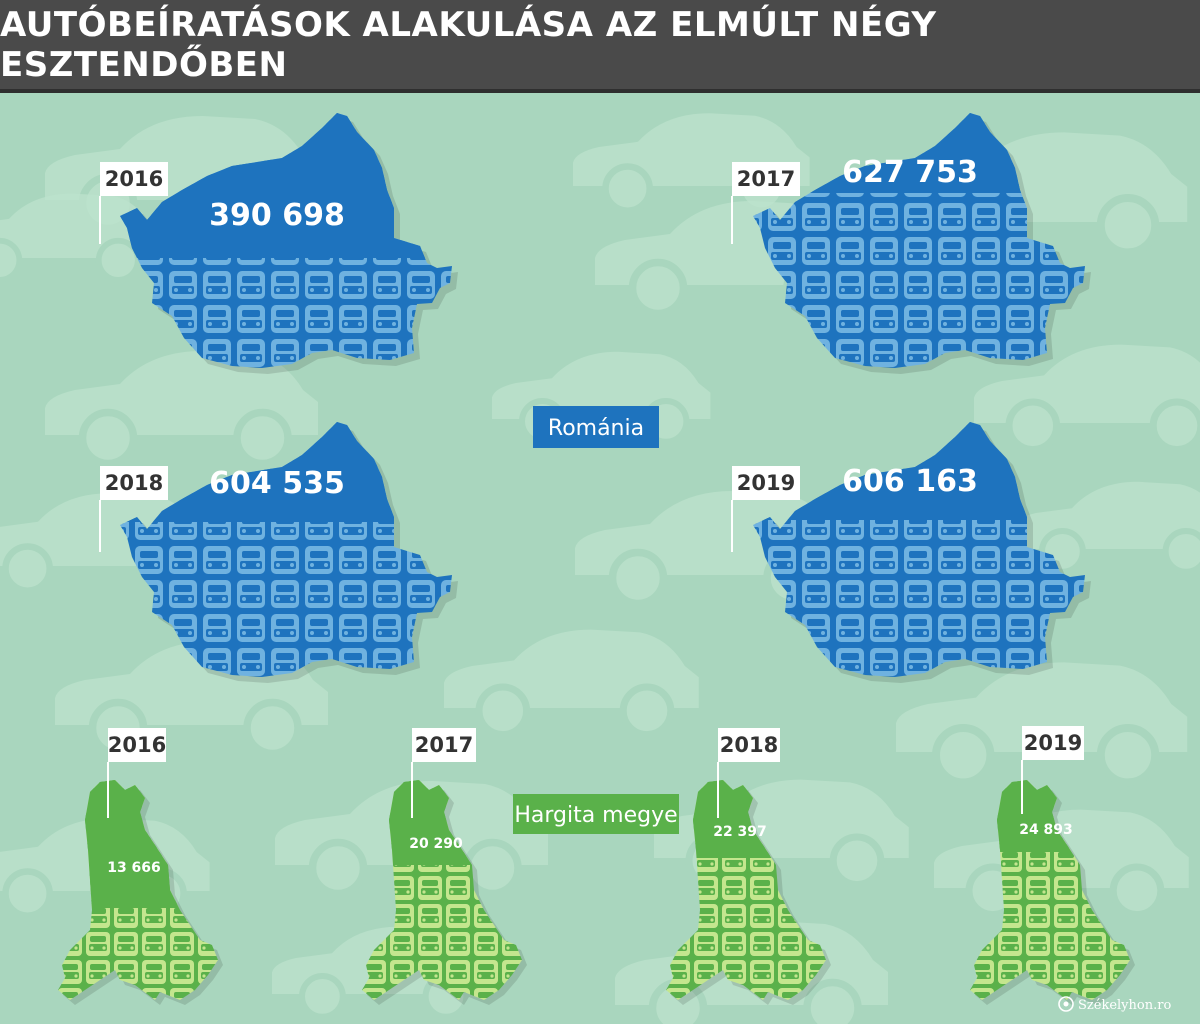 The image size is (1200, 1024). What do you see at coordinates (749, 745) in the screenshot?
I see `year-label-hargita-2018: 2018` at bounding box center [749, 745].